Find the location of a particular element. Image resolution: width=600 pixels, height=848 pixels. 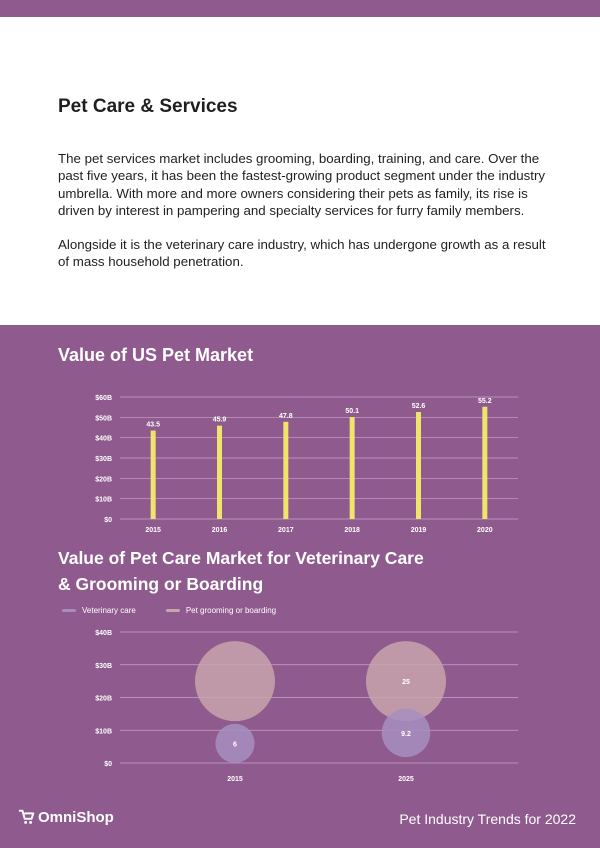

data-label: 50.1 is located at coordinates (352, 411).